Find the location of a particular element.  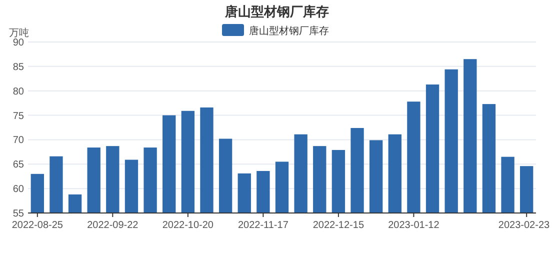

y-axis-title: 万吨 is located at coordinates (19, 33).